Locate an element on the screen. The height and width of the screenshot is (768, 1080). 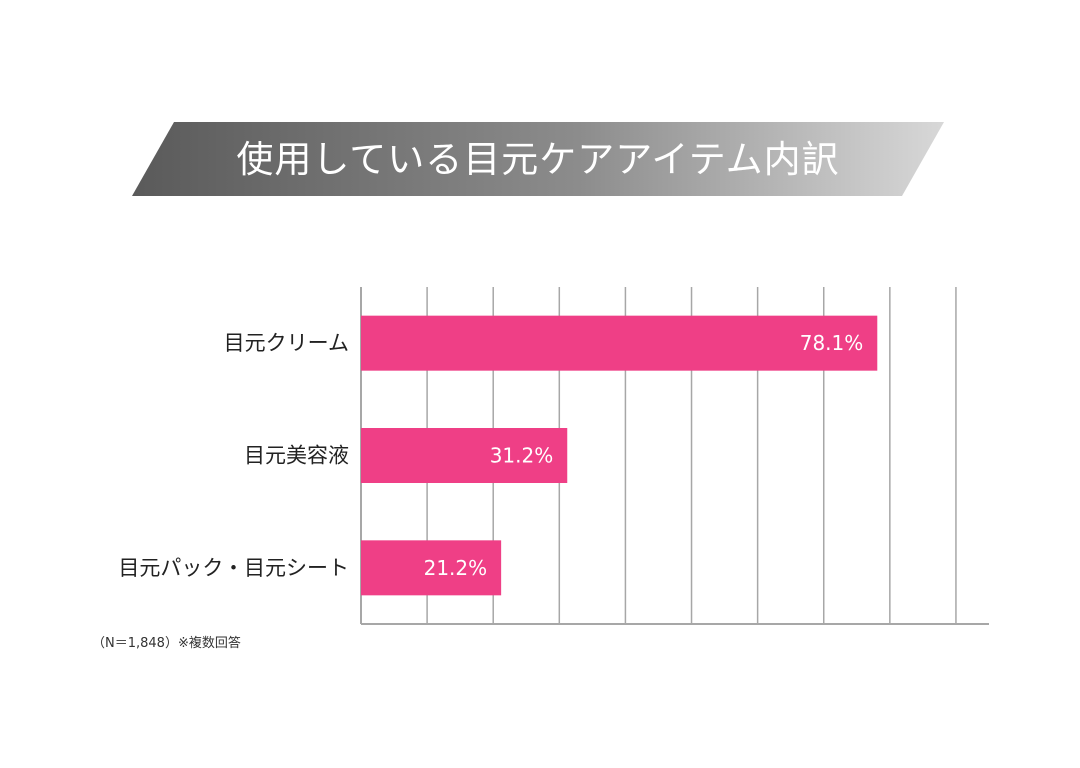
title-banner: 使用している目元ケアアイテム内訳 is located at coordinates (538, 159).